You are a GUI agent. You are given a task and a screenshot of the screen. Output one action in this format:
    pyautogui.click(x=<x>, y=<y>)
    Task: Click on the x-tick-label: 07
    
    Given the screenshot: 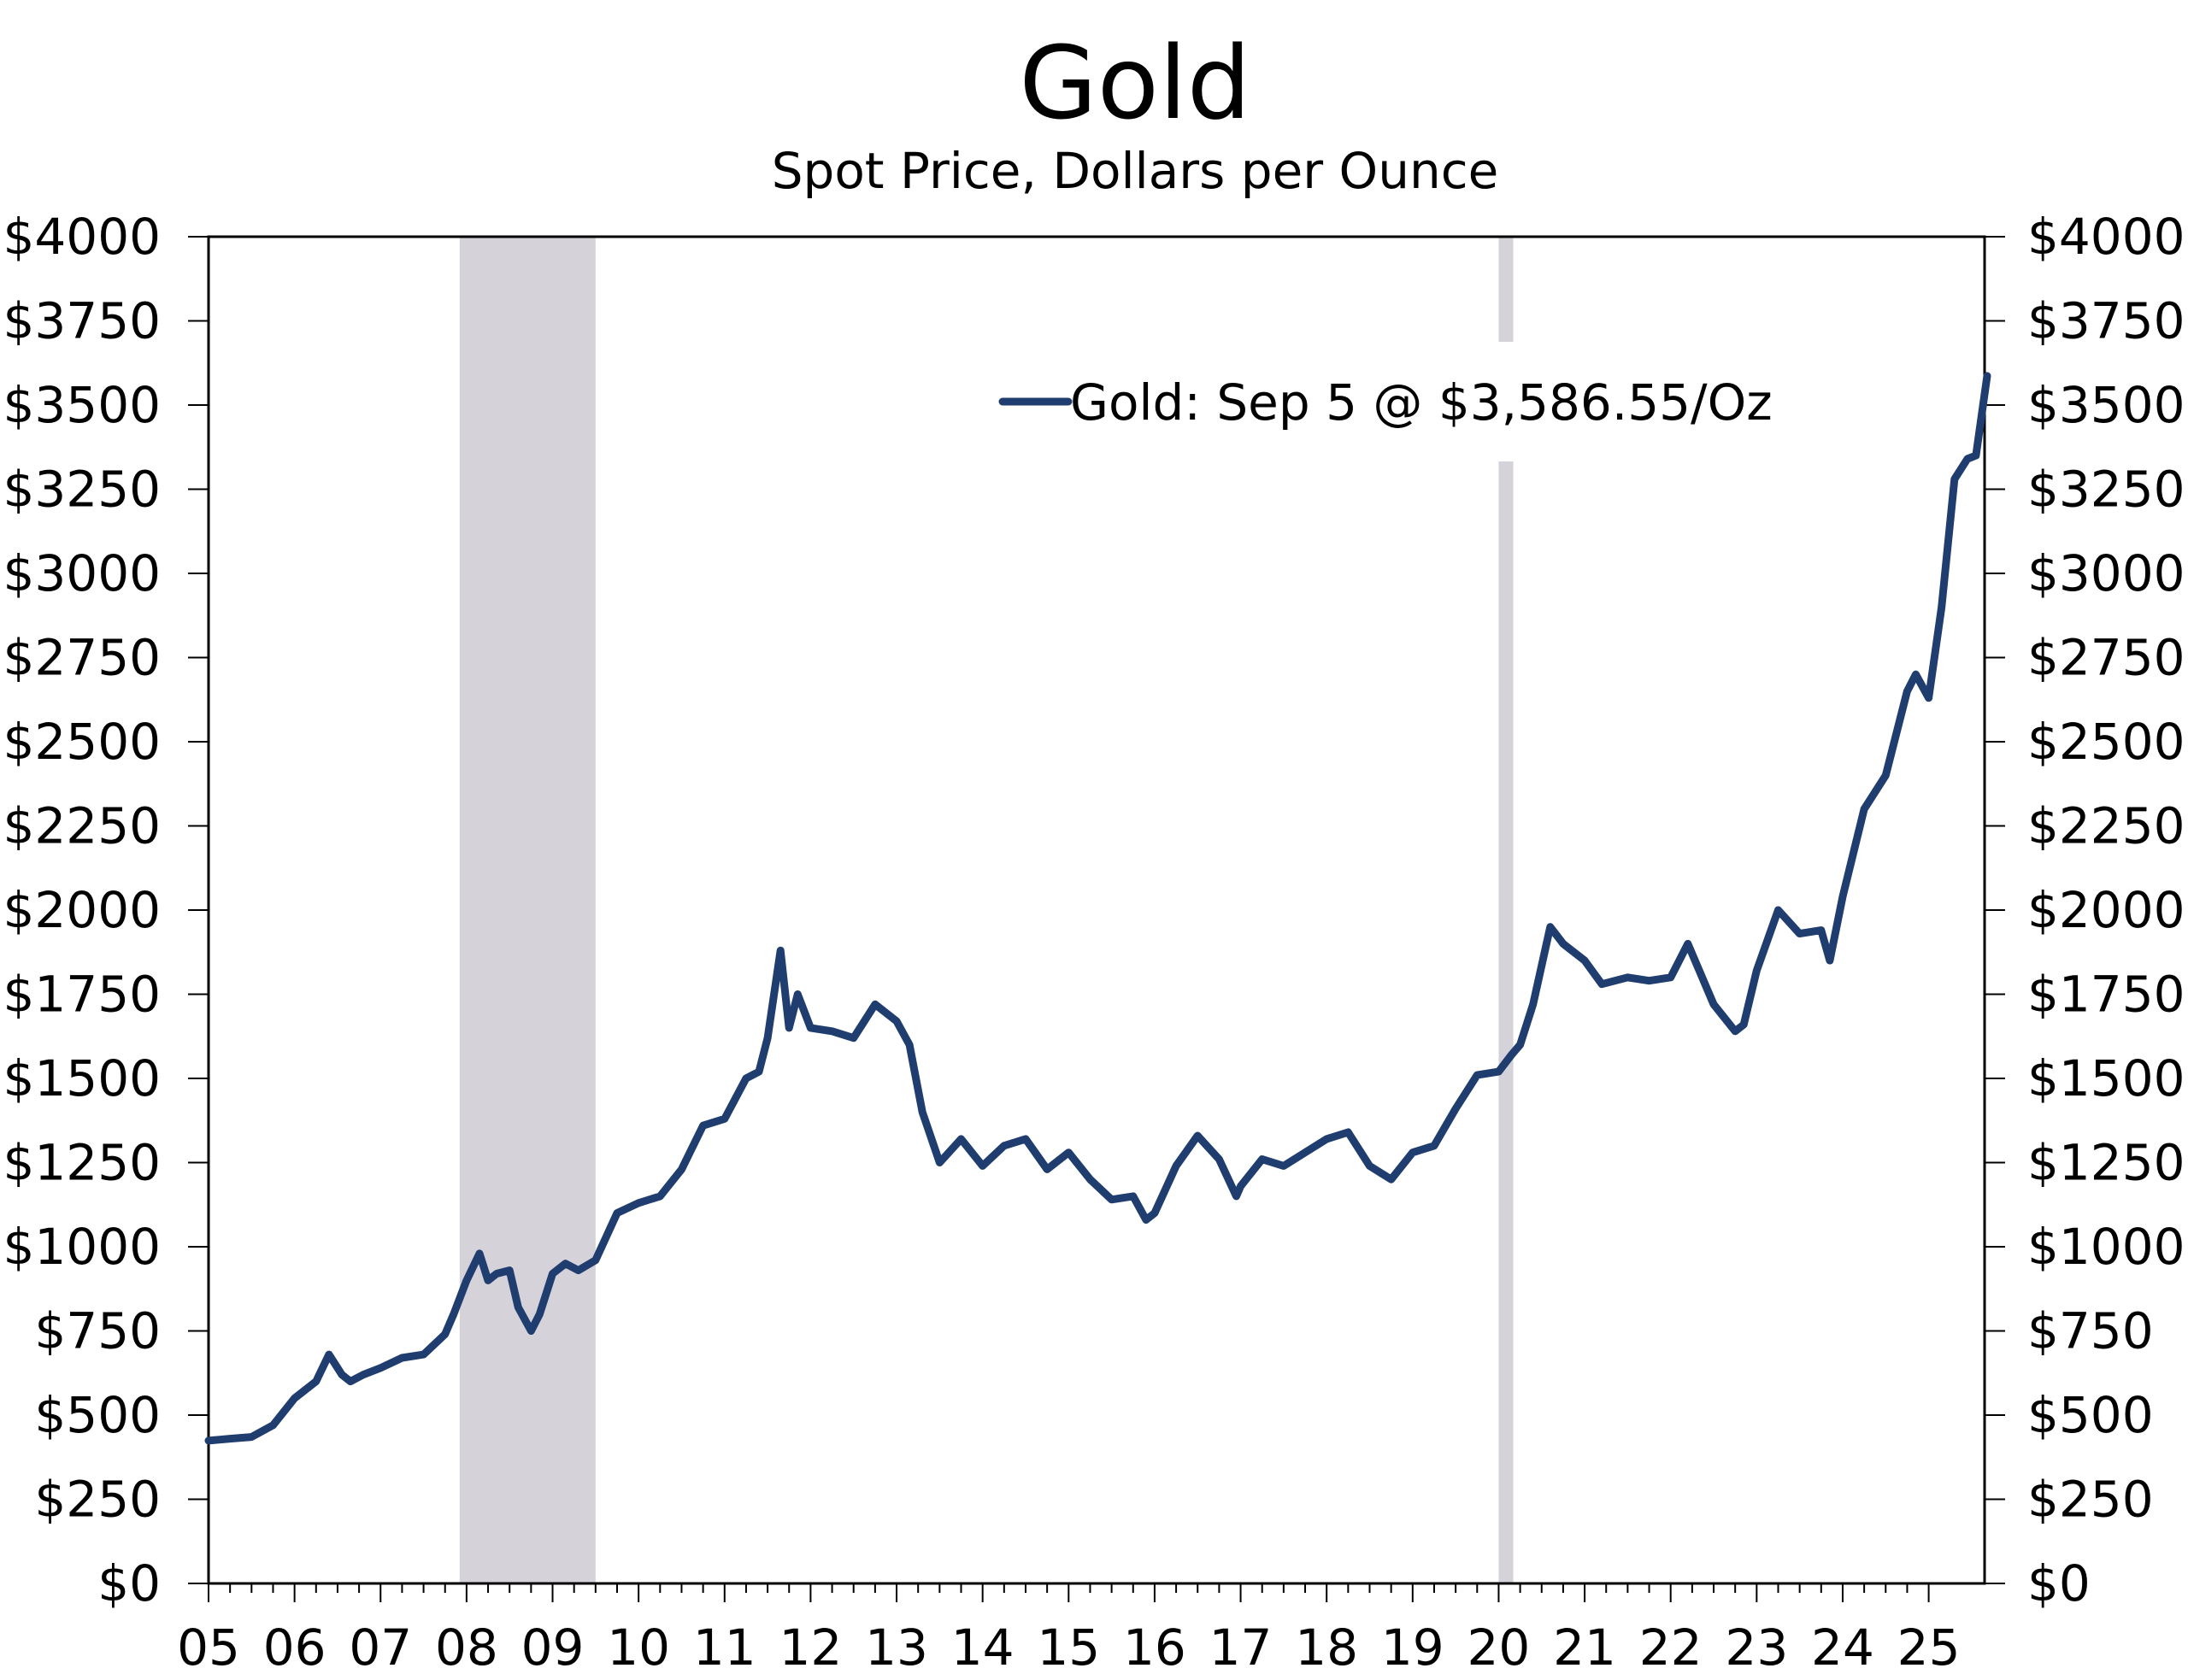 What is the action you would take?
    pyautogui.click(x=381, y=1647)
    